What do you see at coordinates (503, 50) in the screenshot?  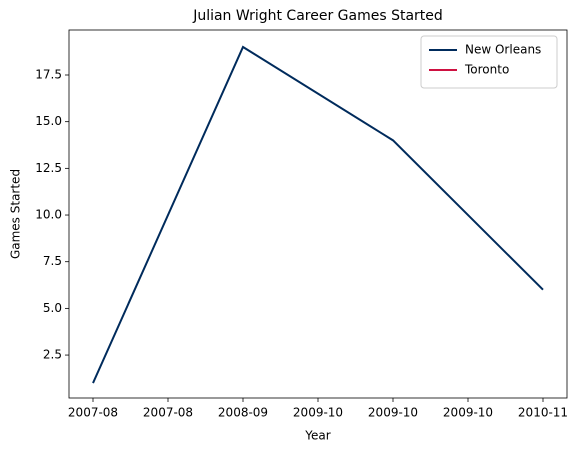 I see `legend-label: New Orleans` at bounding box center [503, 50].